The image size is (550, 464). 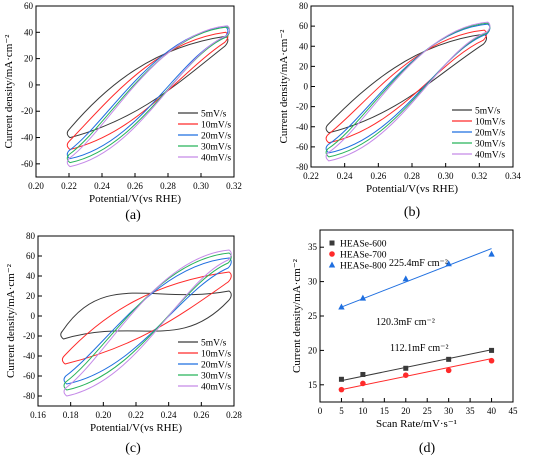 What do you see at coordinates (449, 411) in the screenshot?
I see `x-tick-label: 30` at bounding box center [449, 411].